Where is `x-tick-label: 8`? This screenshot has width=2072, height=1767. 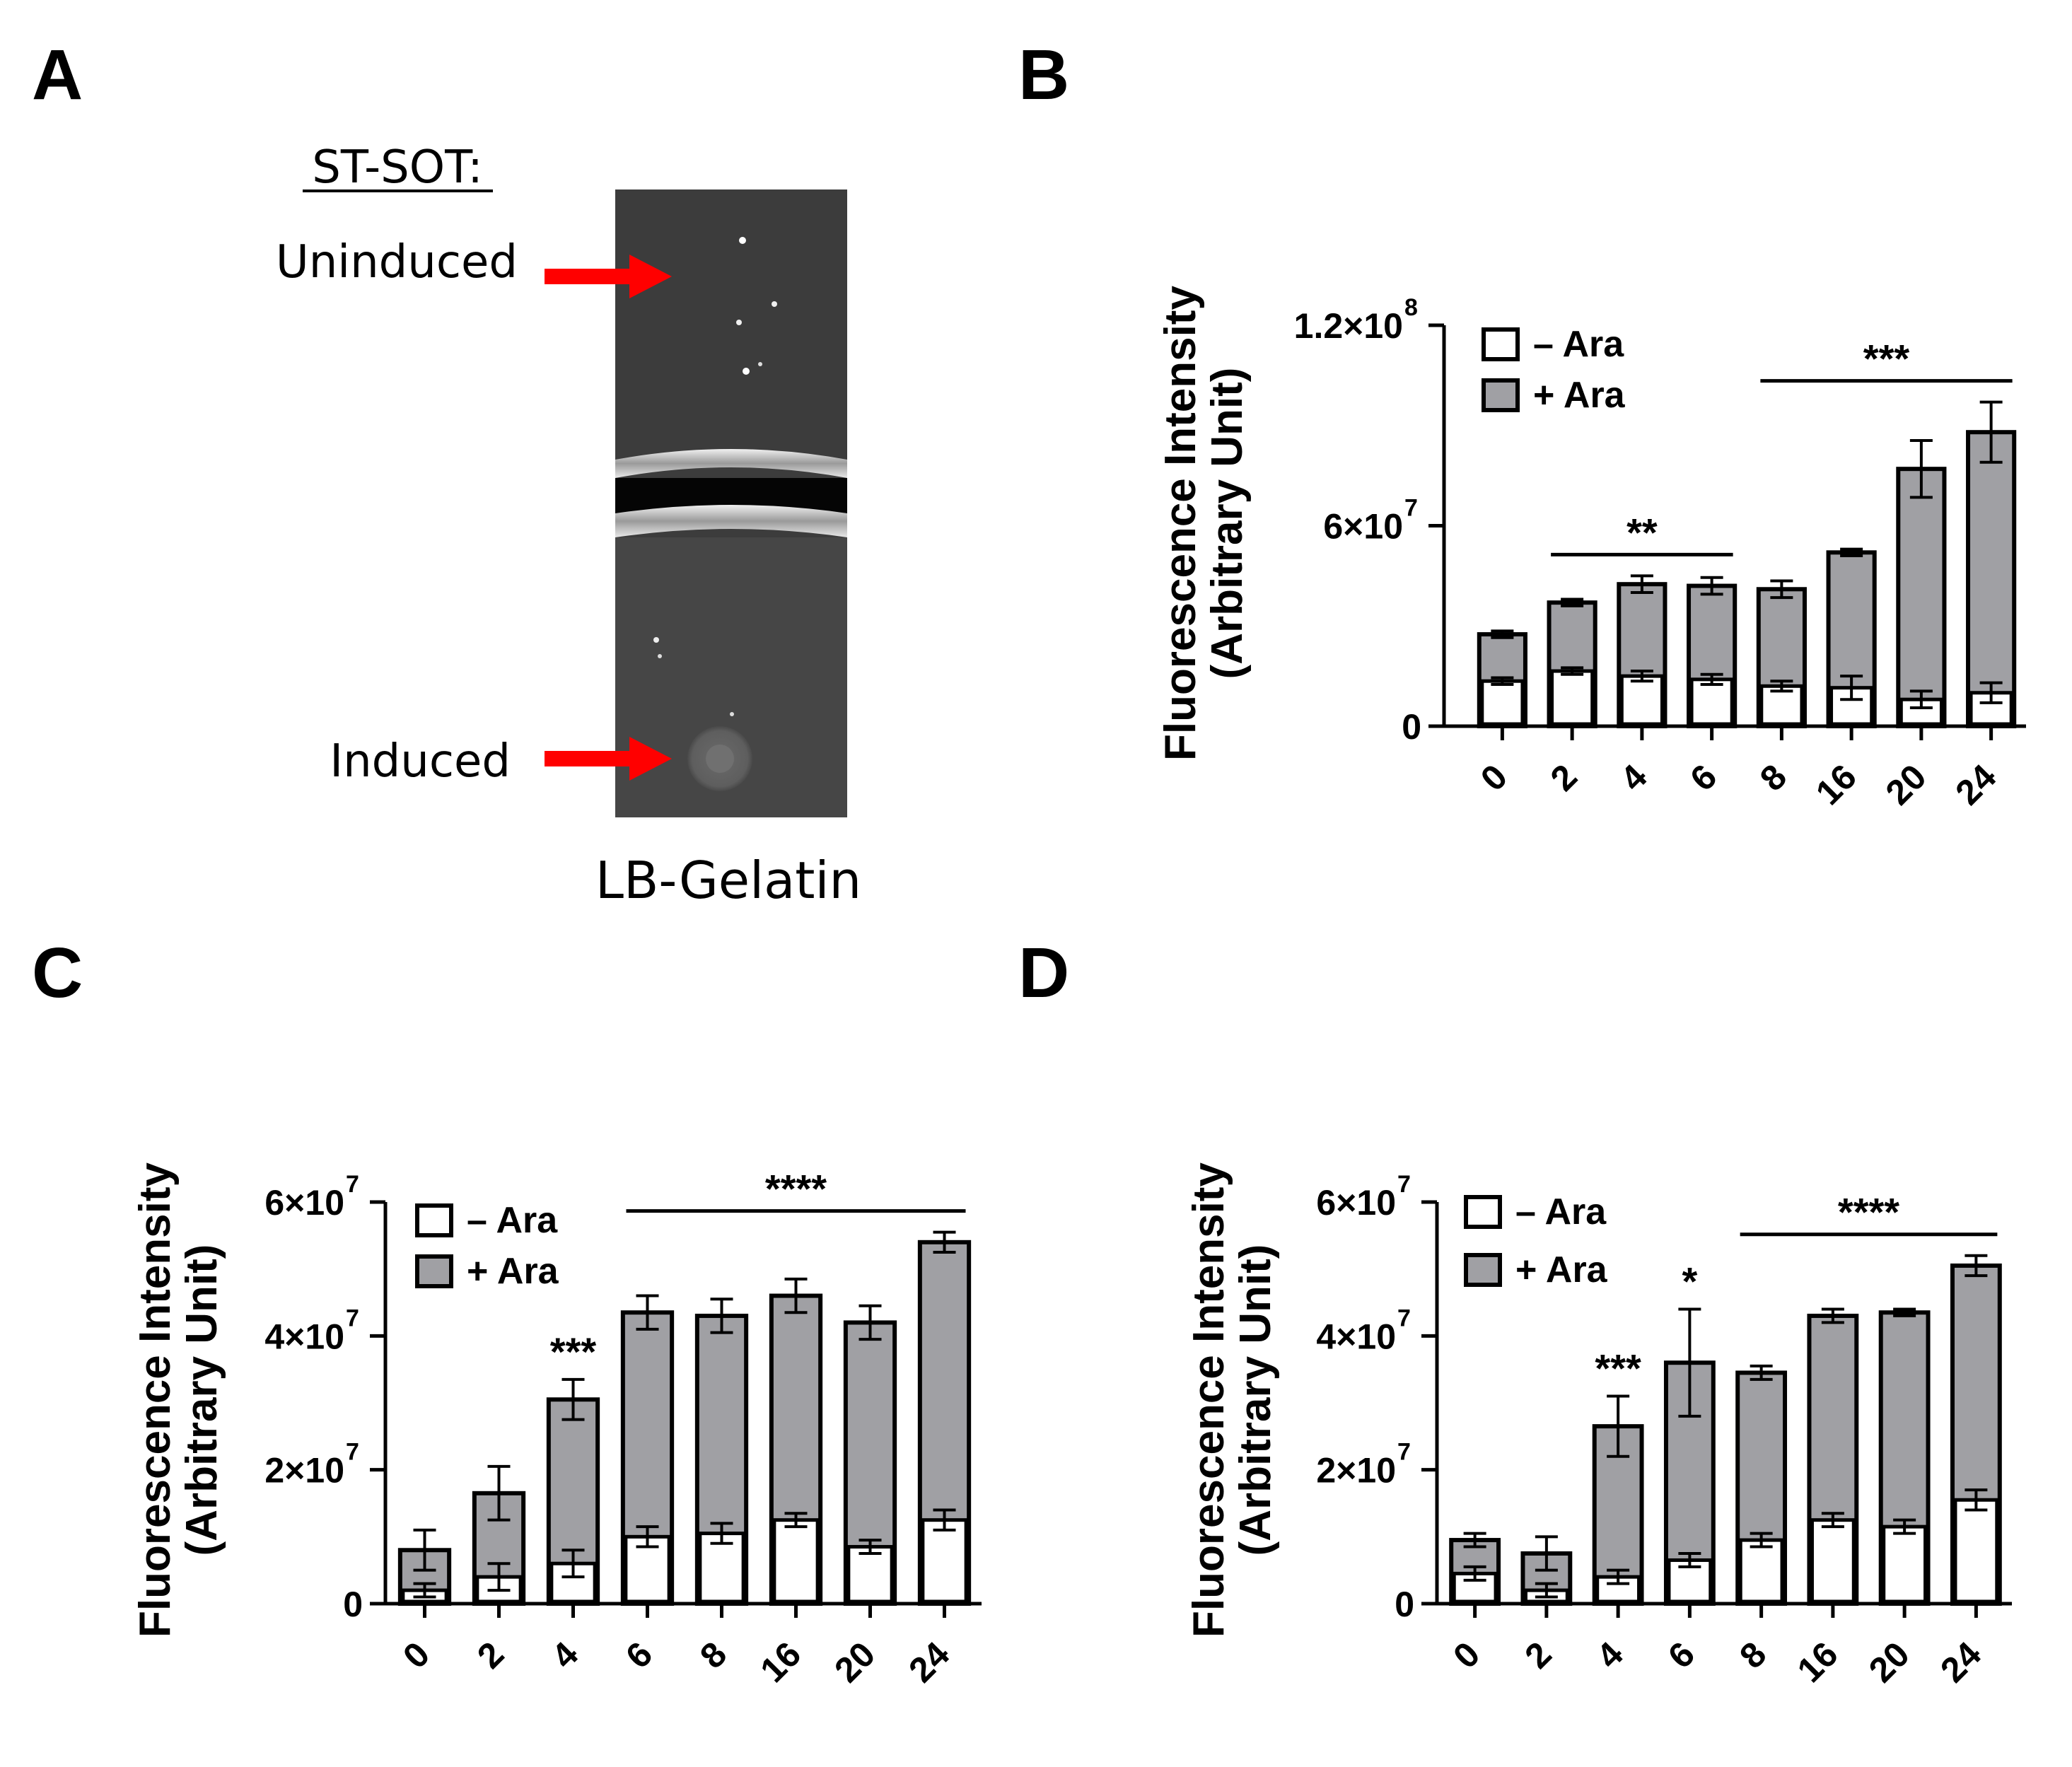
x-tick-label: 8 is located at coordinates (1773, 777).